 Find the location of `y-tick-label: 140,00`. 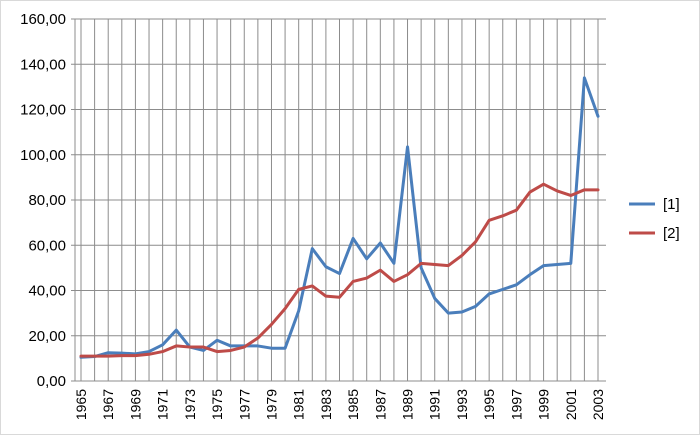

y-tick-label: 140,00 is located at coordinates (43, 64).